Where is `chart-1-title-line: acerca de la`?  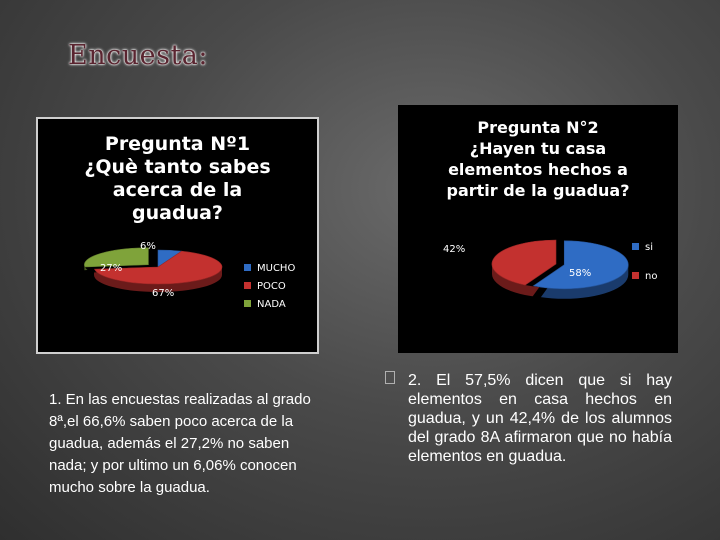 chart-1-title-line: acerca de la is located at coordinates (177, 190).